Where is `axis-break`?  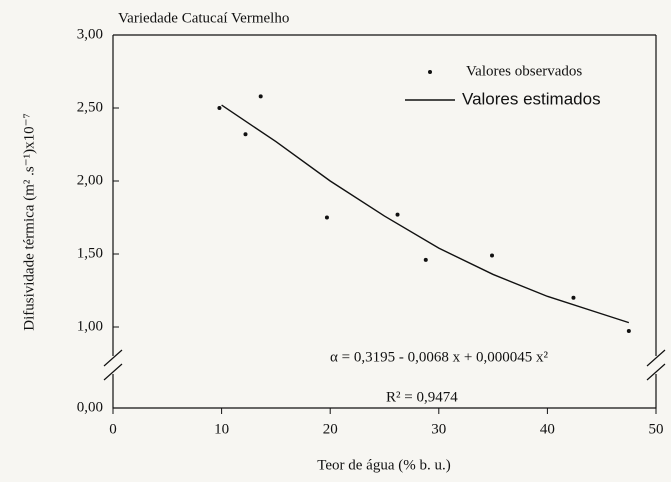 axis-break is located at coordinates (384, 365).